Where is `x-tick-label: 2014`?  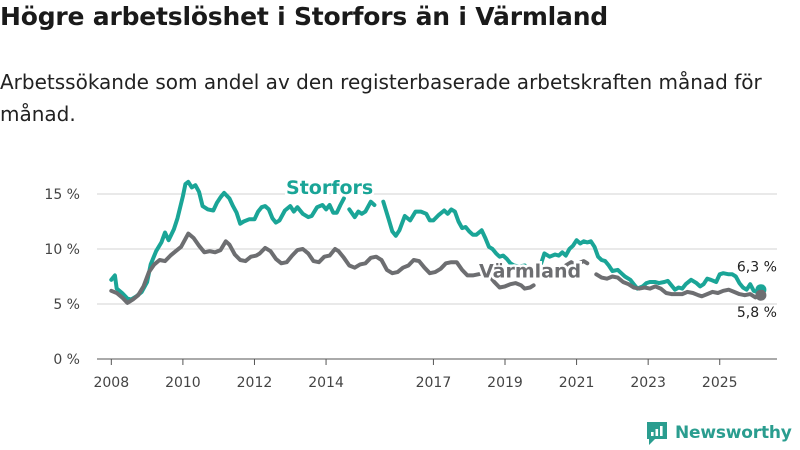 x-tick-label: 2014 is located at coordinates (326, 383).